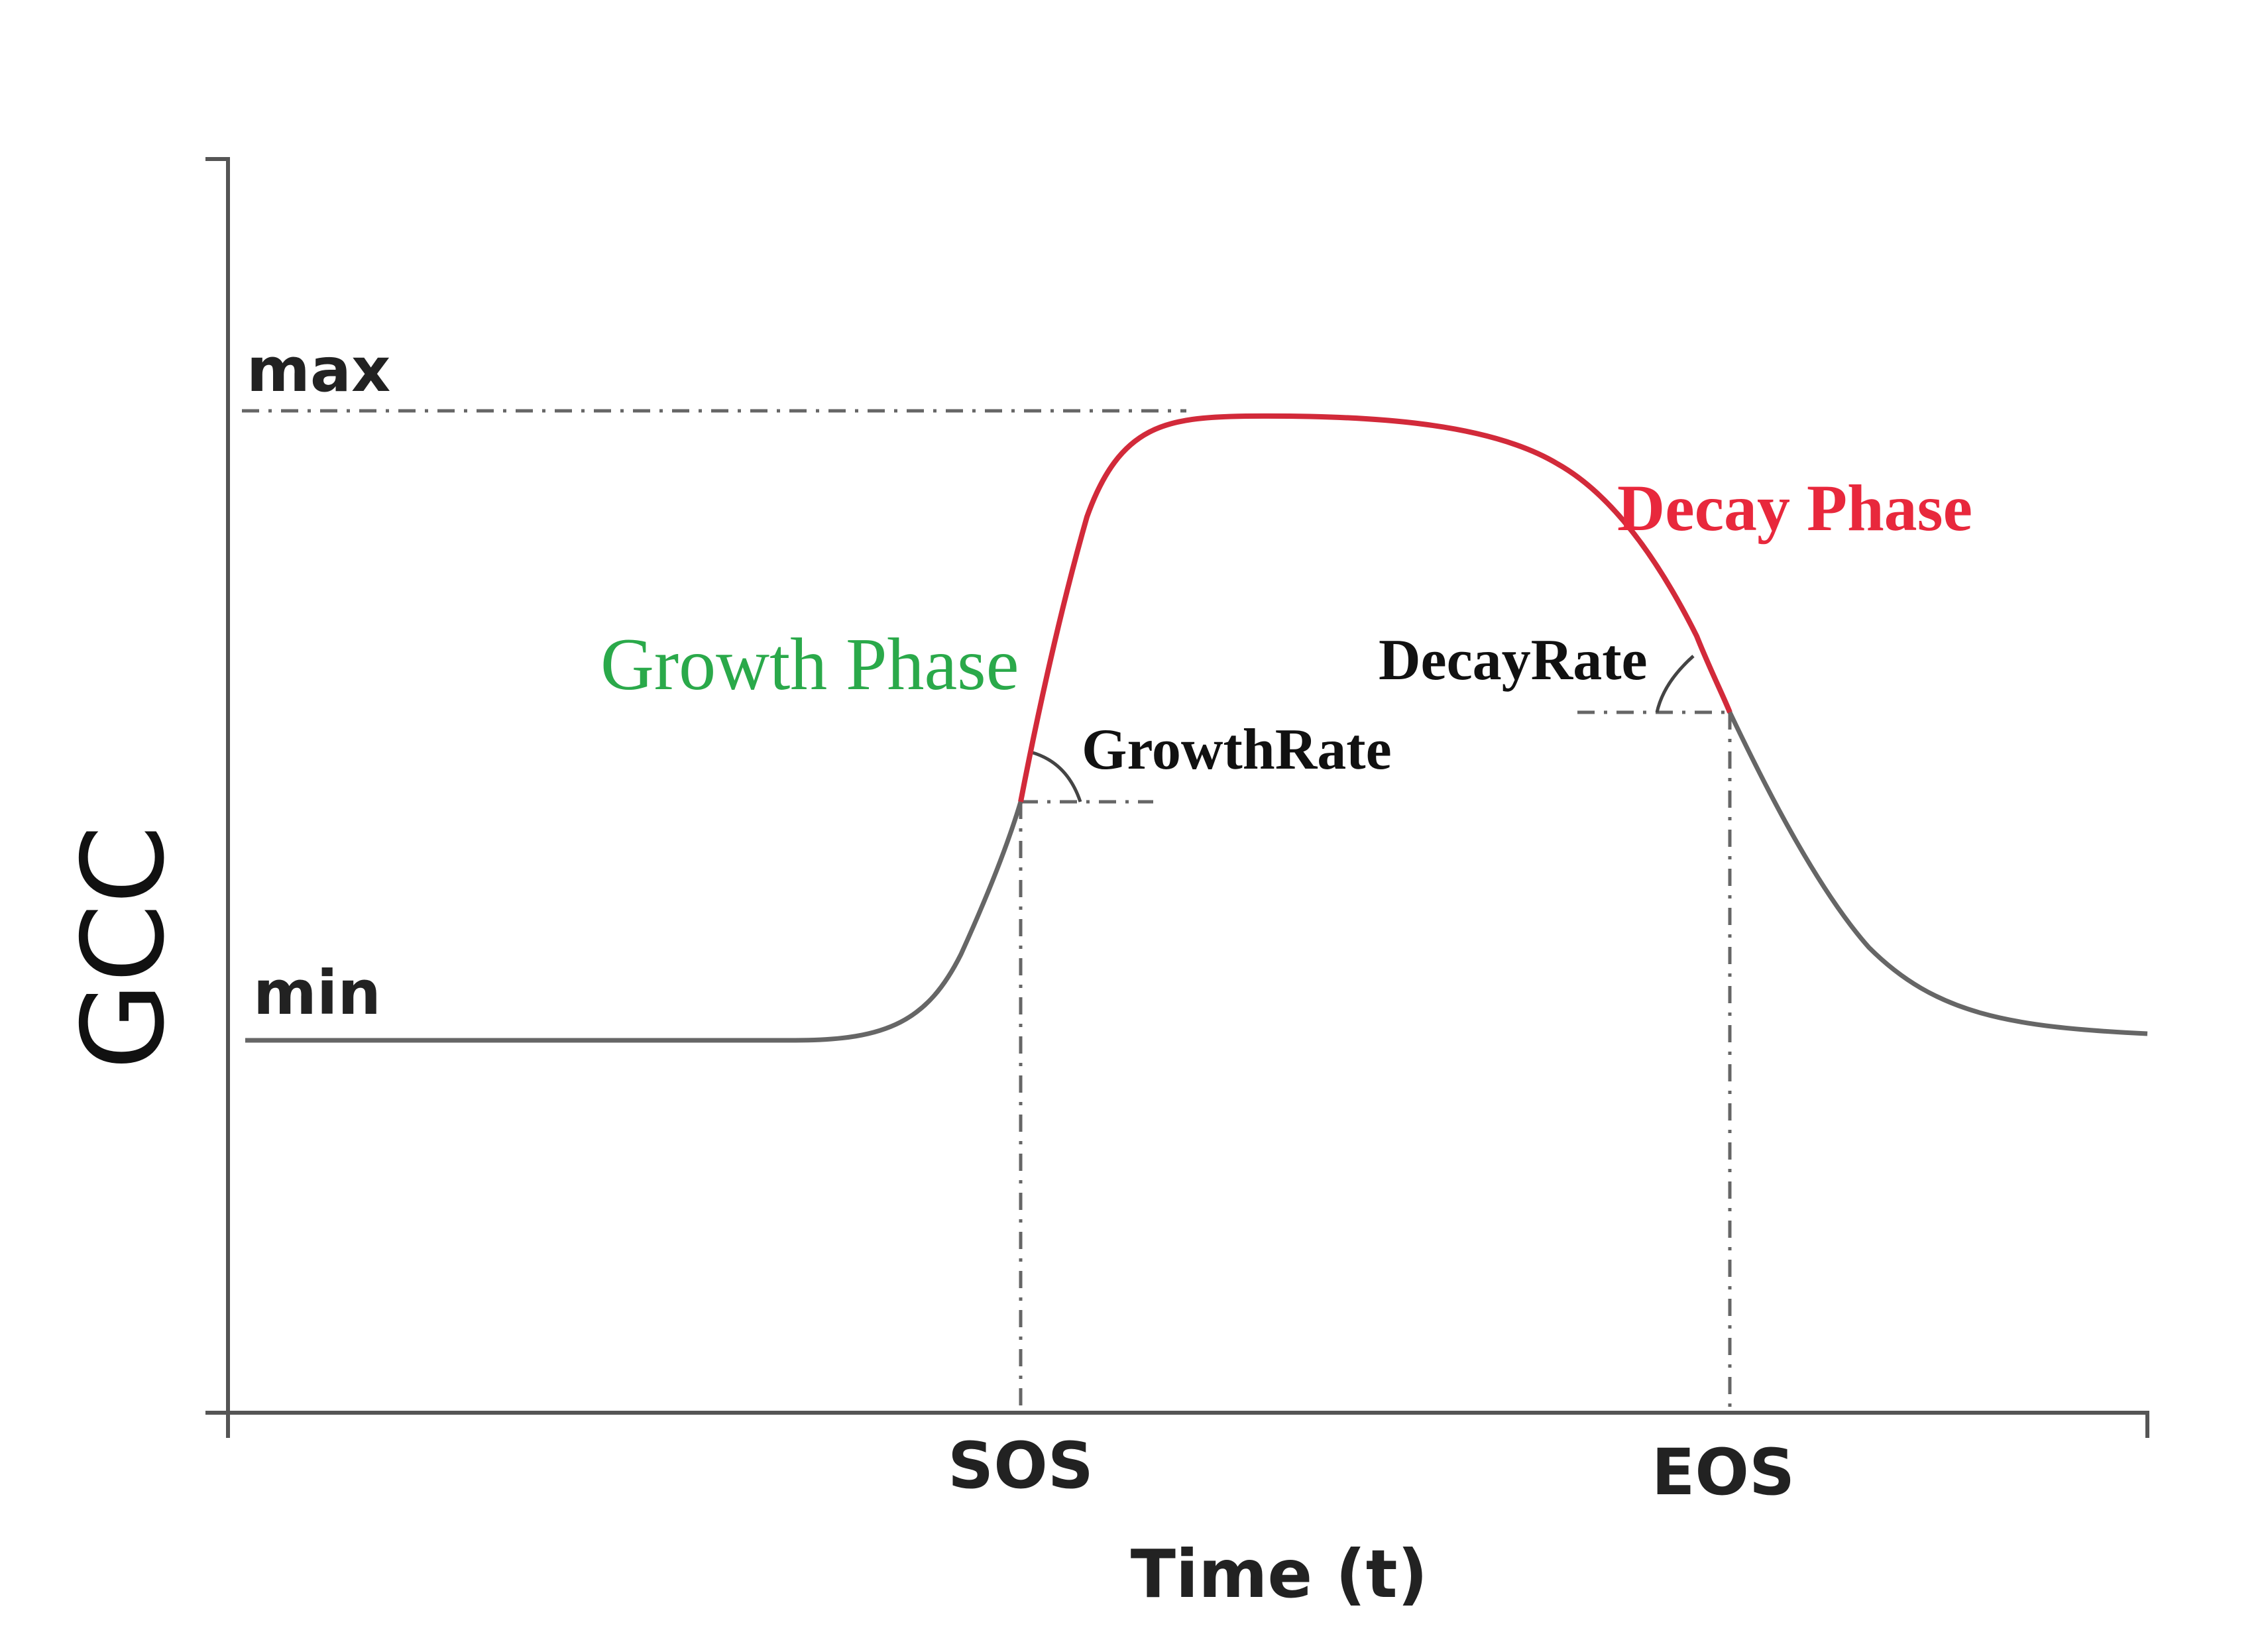  What do you see at coordinates (124, 947) in the screenshot?
I see `y-axis-label: GCC` at bounding box center [124, 947].